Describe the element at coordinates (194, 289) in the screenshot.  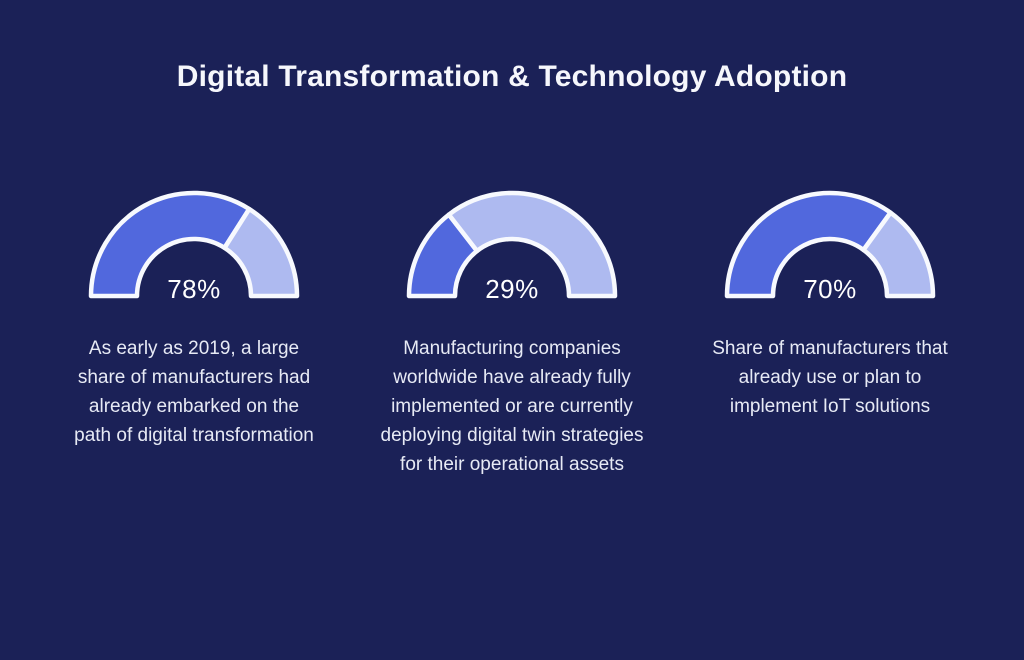
I see `gauge-value-label-1: 78%` at that location.